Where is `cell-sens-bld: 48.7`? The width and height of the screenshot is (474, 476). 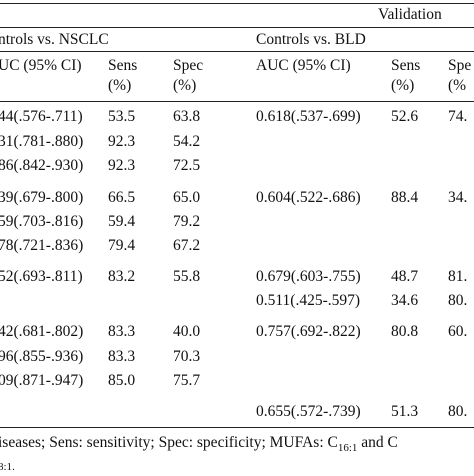
cell-sens-bld: 48.7 is located at coordinates (405, 276).